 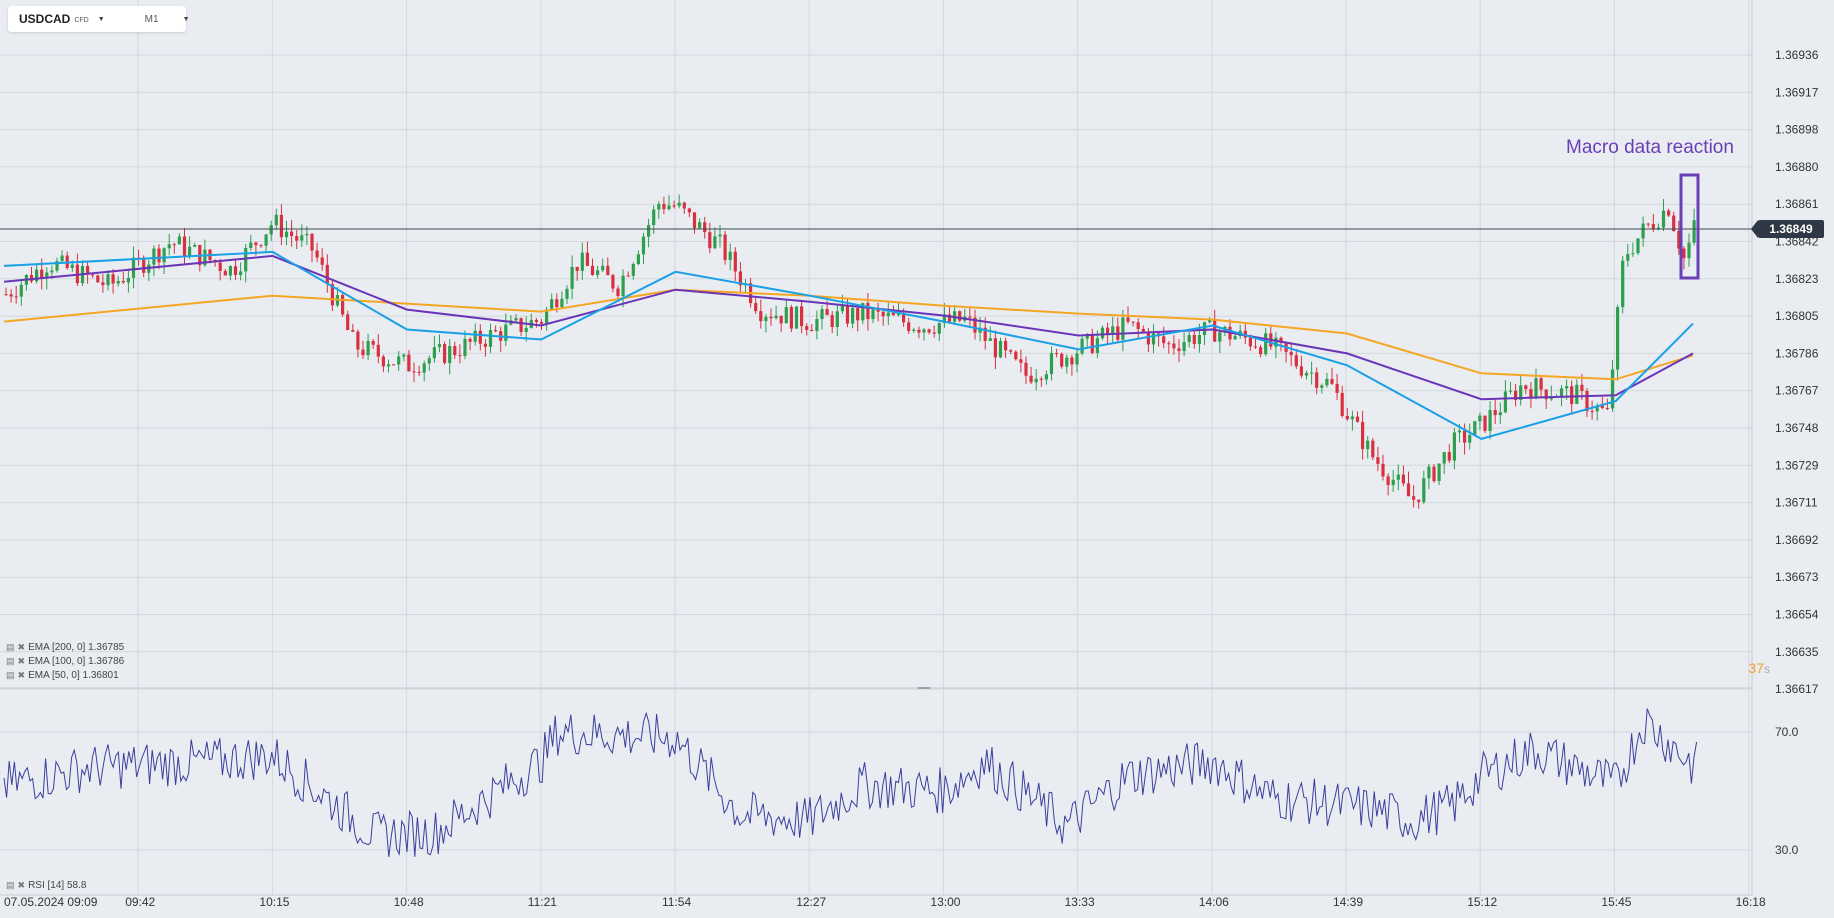 I want to click on timeframe-label: M1, so click(x=151, y=19).